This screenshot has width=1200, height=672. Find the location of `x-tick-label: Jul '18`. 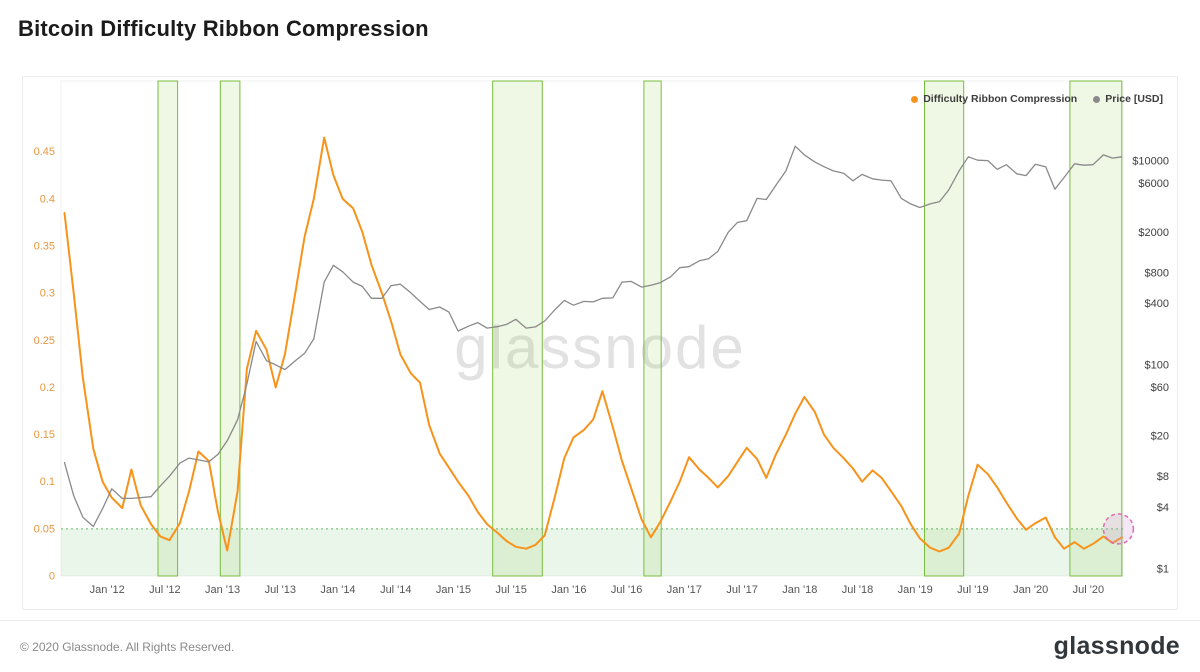

x-tick-label: Jul '18 is located at coordinates (857, 590).